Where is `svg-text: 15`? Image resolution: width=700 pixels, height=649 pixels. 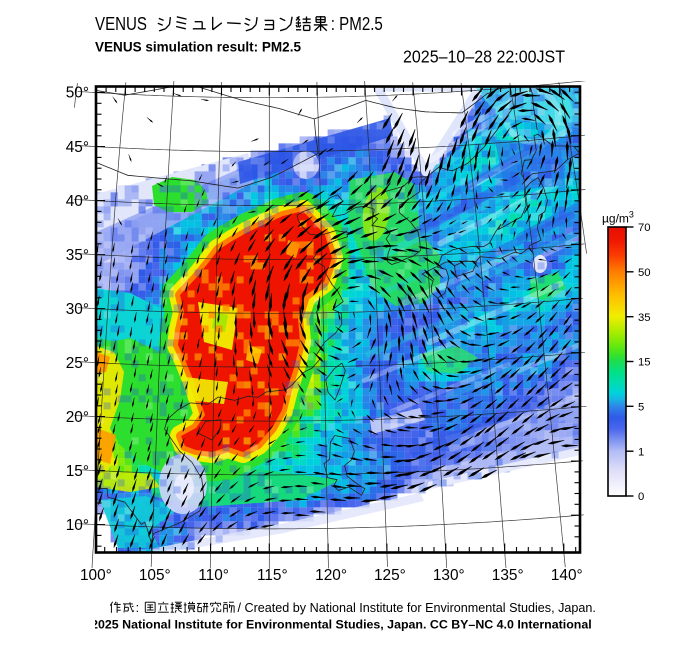
svg-text: 15 is located at coordinates (644, 363).